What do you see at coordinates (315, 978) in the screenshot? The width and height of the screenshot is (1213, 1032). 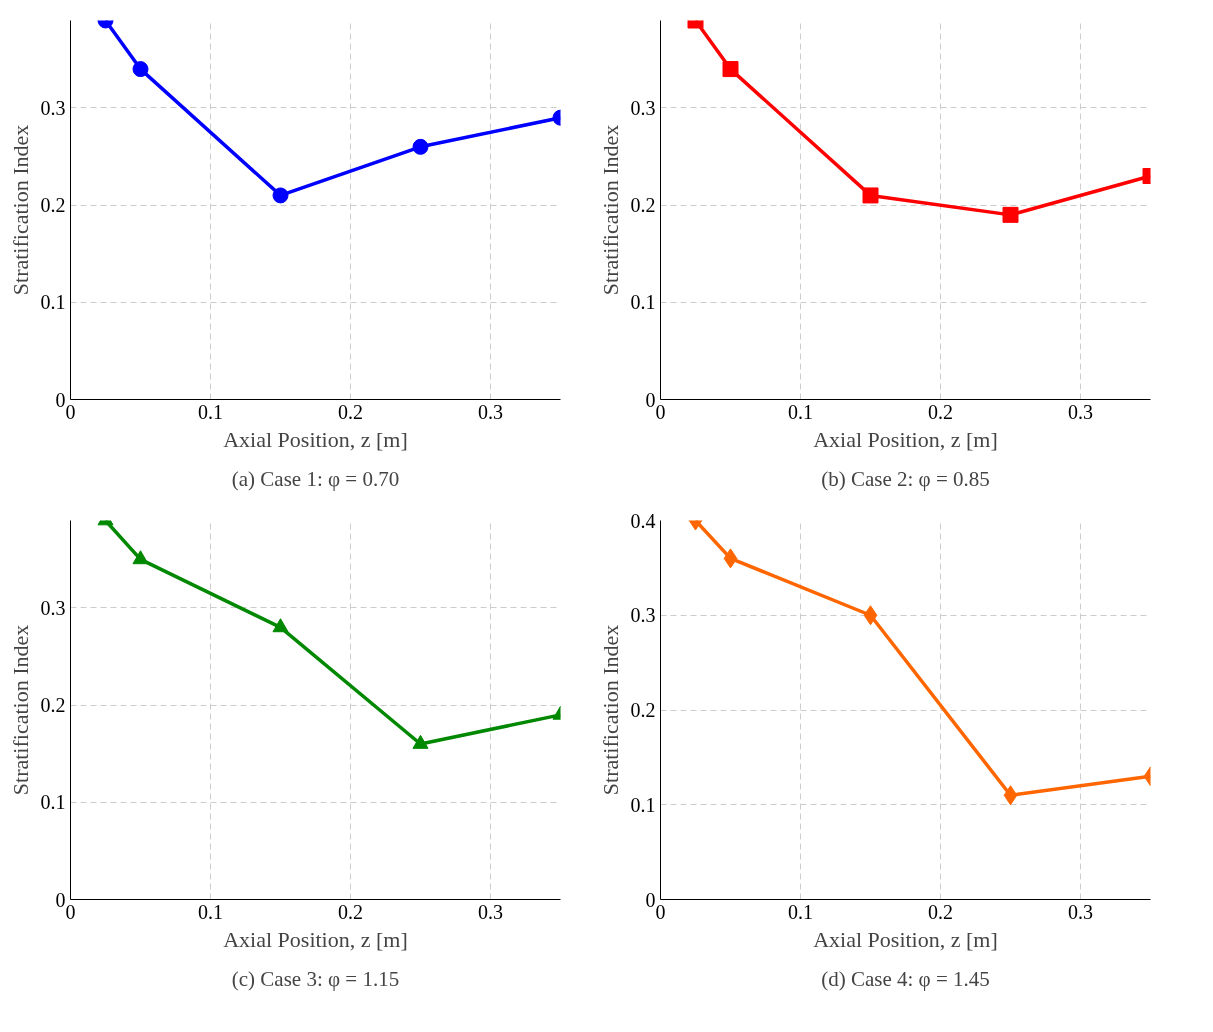 I see `text: (c) Case 3: φ = 1.15` at bounding box center [315, 978].